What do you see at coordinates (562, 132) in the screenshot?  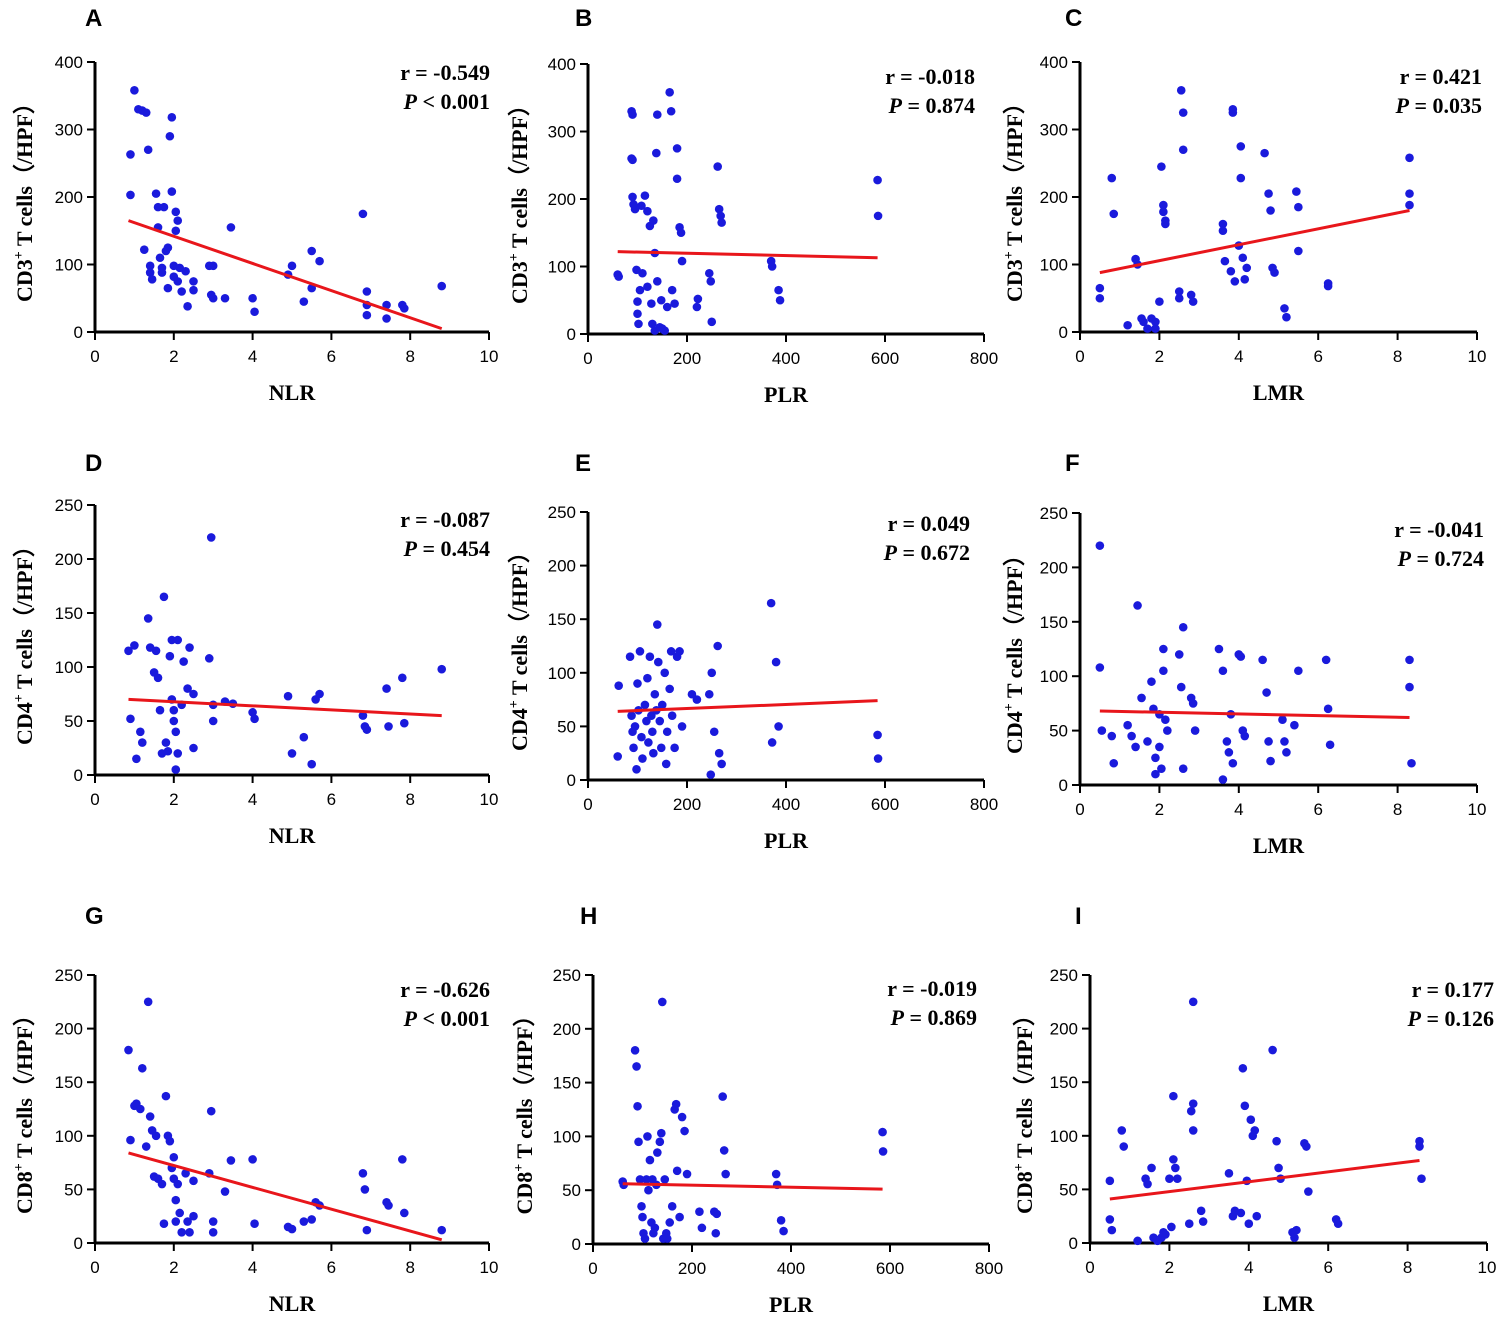 I see `y-tick-label: 300` at bounding box center [562, 132].